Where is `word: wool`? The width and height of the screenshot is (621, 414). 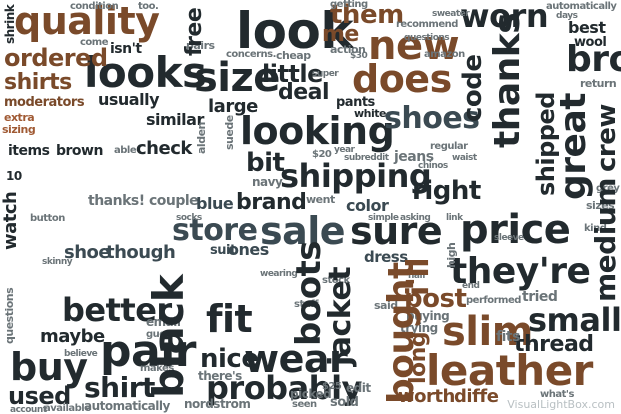 word: wool is located at coordinates (590, 42).